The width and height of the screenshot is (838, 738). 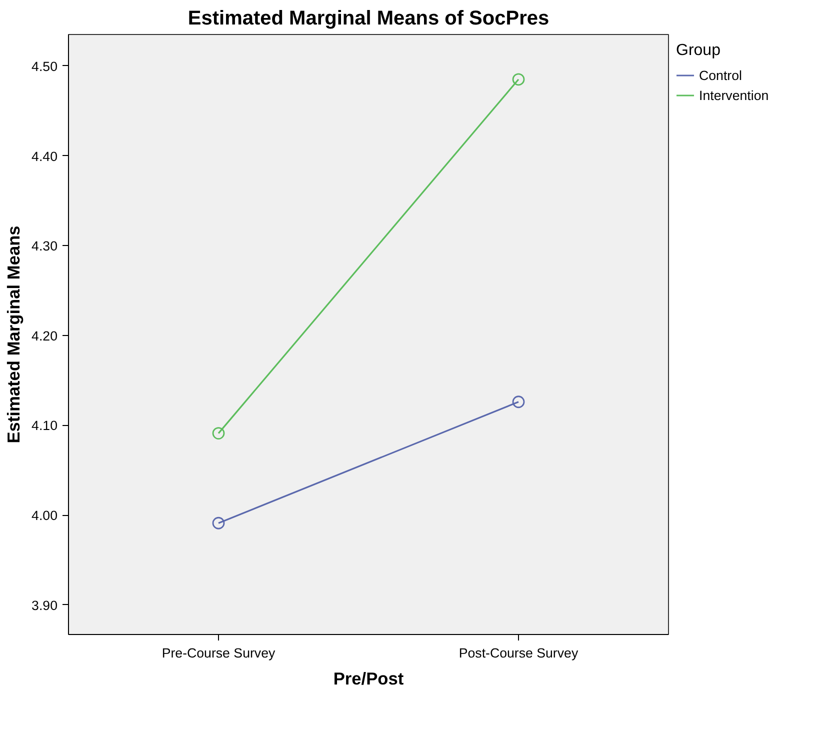 What do you see at coordinates (720, 75) in the screenshot?
I see `legend-label: Control` at bounding box center [720, 75].